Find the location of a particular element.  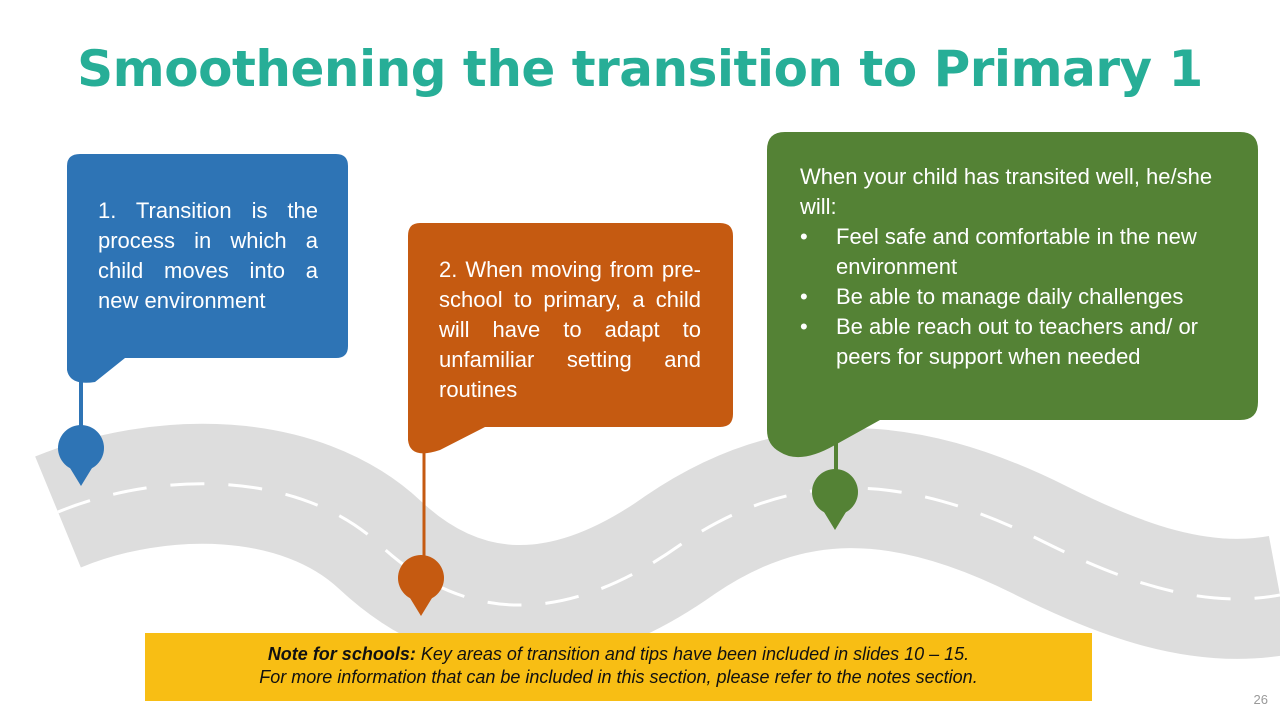

bullet-item: Be able to manage daily challenges is located at coordinates (1025, 297).